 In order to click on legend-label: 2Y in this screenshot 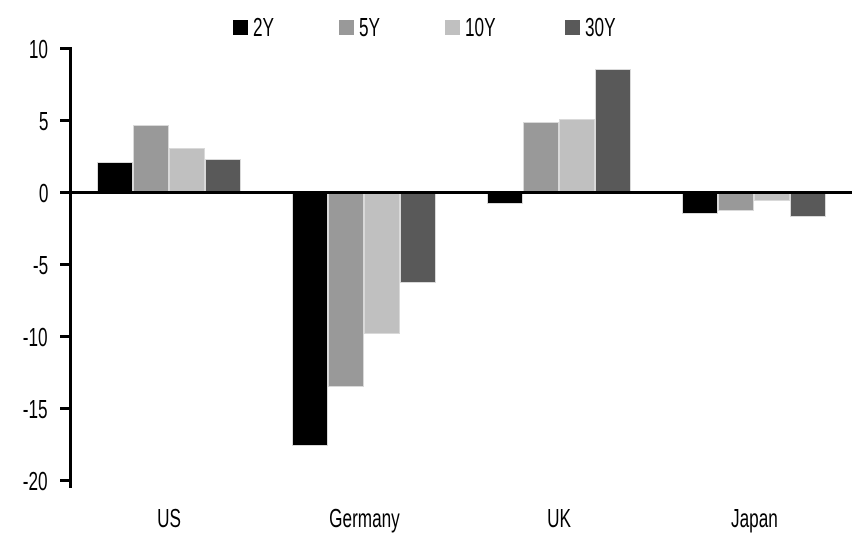, I will do `click(269, 27)`.